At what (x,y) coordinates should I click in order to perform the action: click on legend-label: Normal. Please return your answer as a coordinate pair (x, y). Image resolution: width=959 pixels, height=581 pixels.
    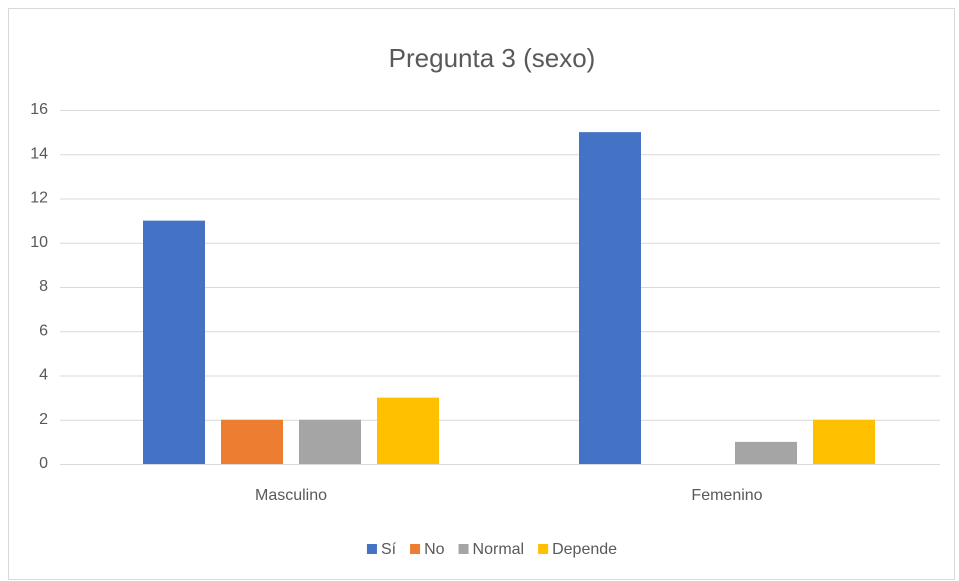
    Looking at the image, I should click on (499, 549).